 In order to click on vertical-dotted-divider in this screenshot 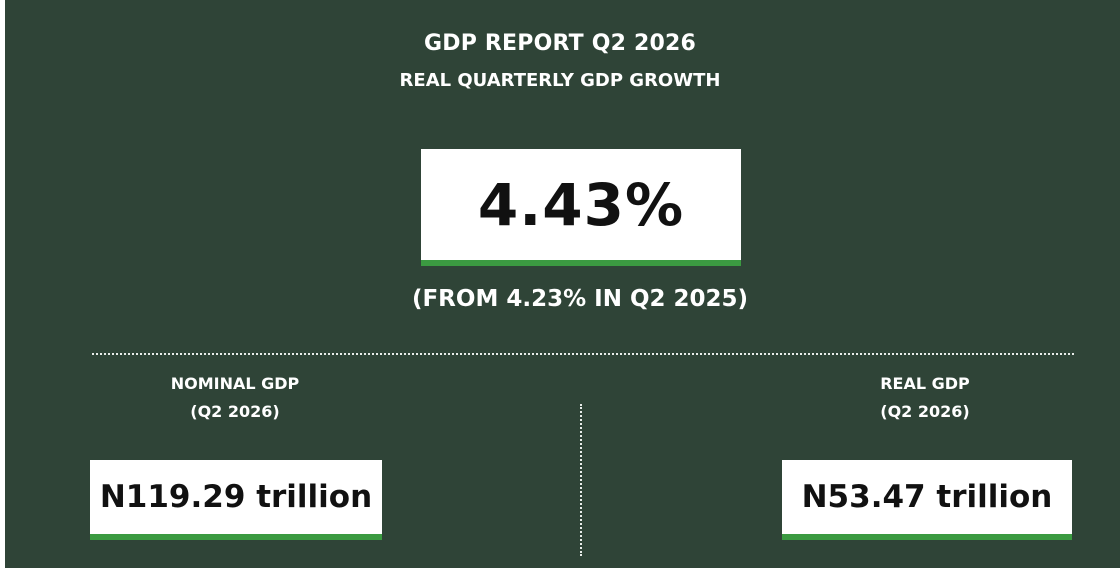, I will do `click(581, 480)`.